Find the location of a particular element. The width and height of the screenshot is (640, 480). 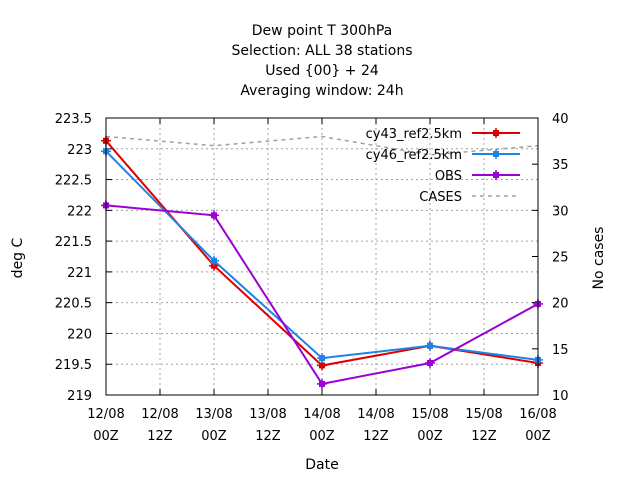

legend-item-cy46-ref2-5km: cy46_ref2.5km is located at coordinates (443, 155).